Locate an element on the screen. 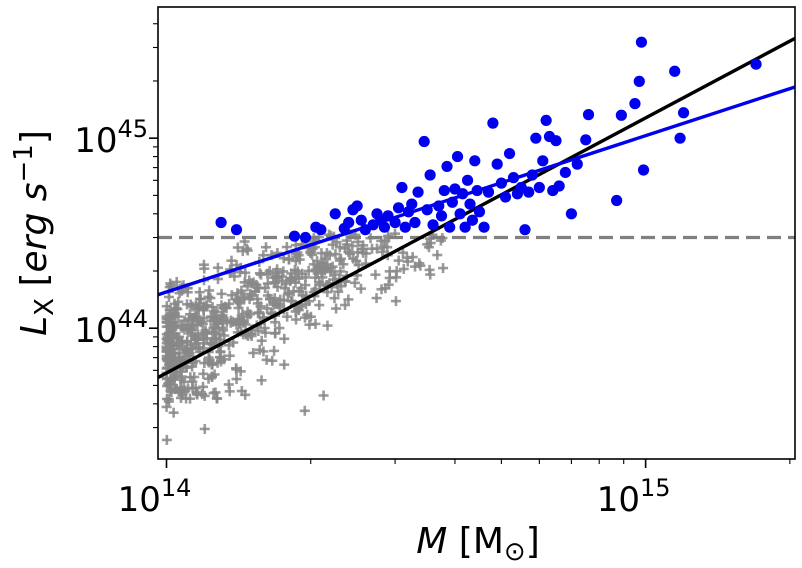 This screenshot has width=802, height=568. y-tick-label: 1044 is located at coordinates (111, 328).